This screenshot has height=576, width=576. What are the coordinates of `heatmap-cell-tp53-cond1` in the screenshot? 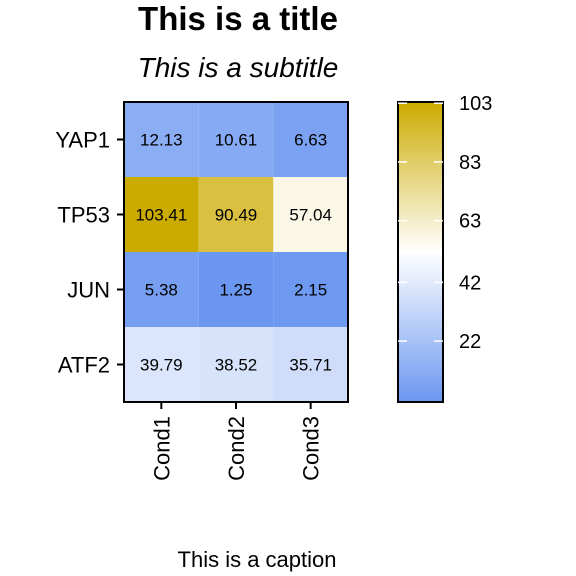 It's located at (161, 214).